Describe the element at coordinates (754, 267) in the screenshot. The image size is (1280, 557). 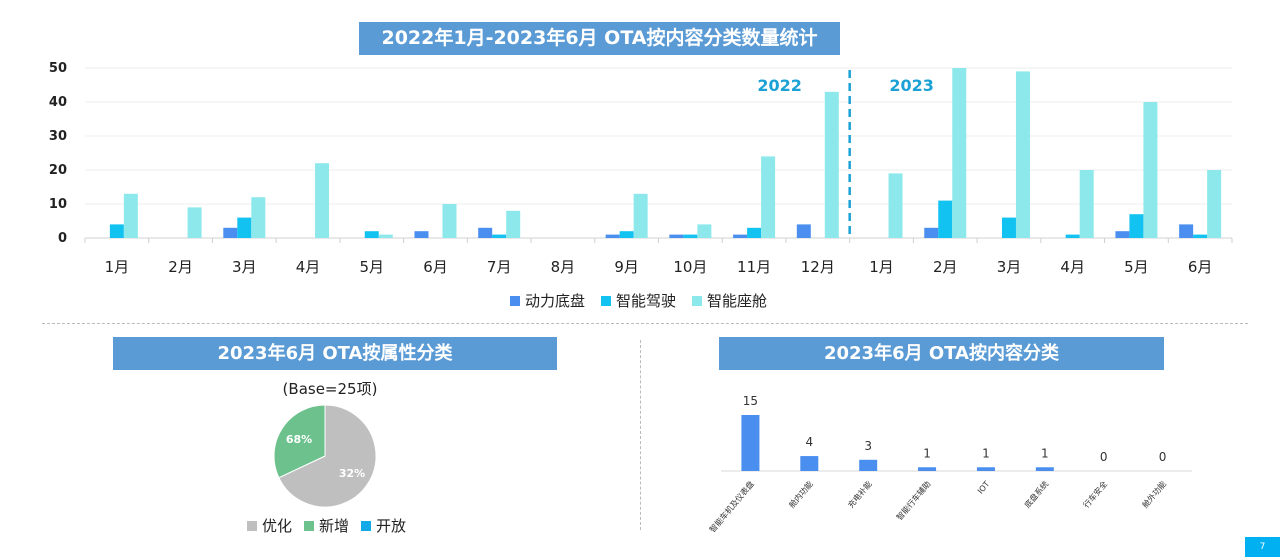
I see `x-tick-label: 11月` at that location.